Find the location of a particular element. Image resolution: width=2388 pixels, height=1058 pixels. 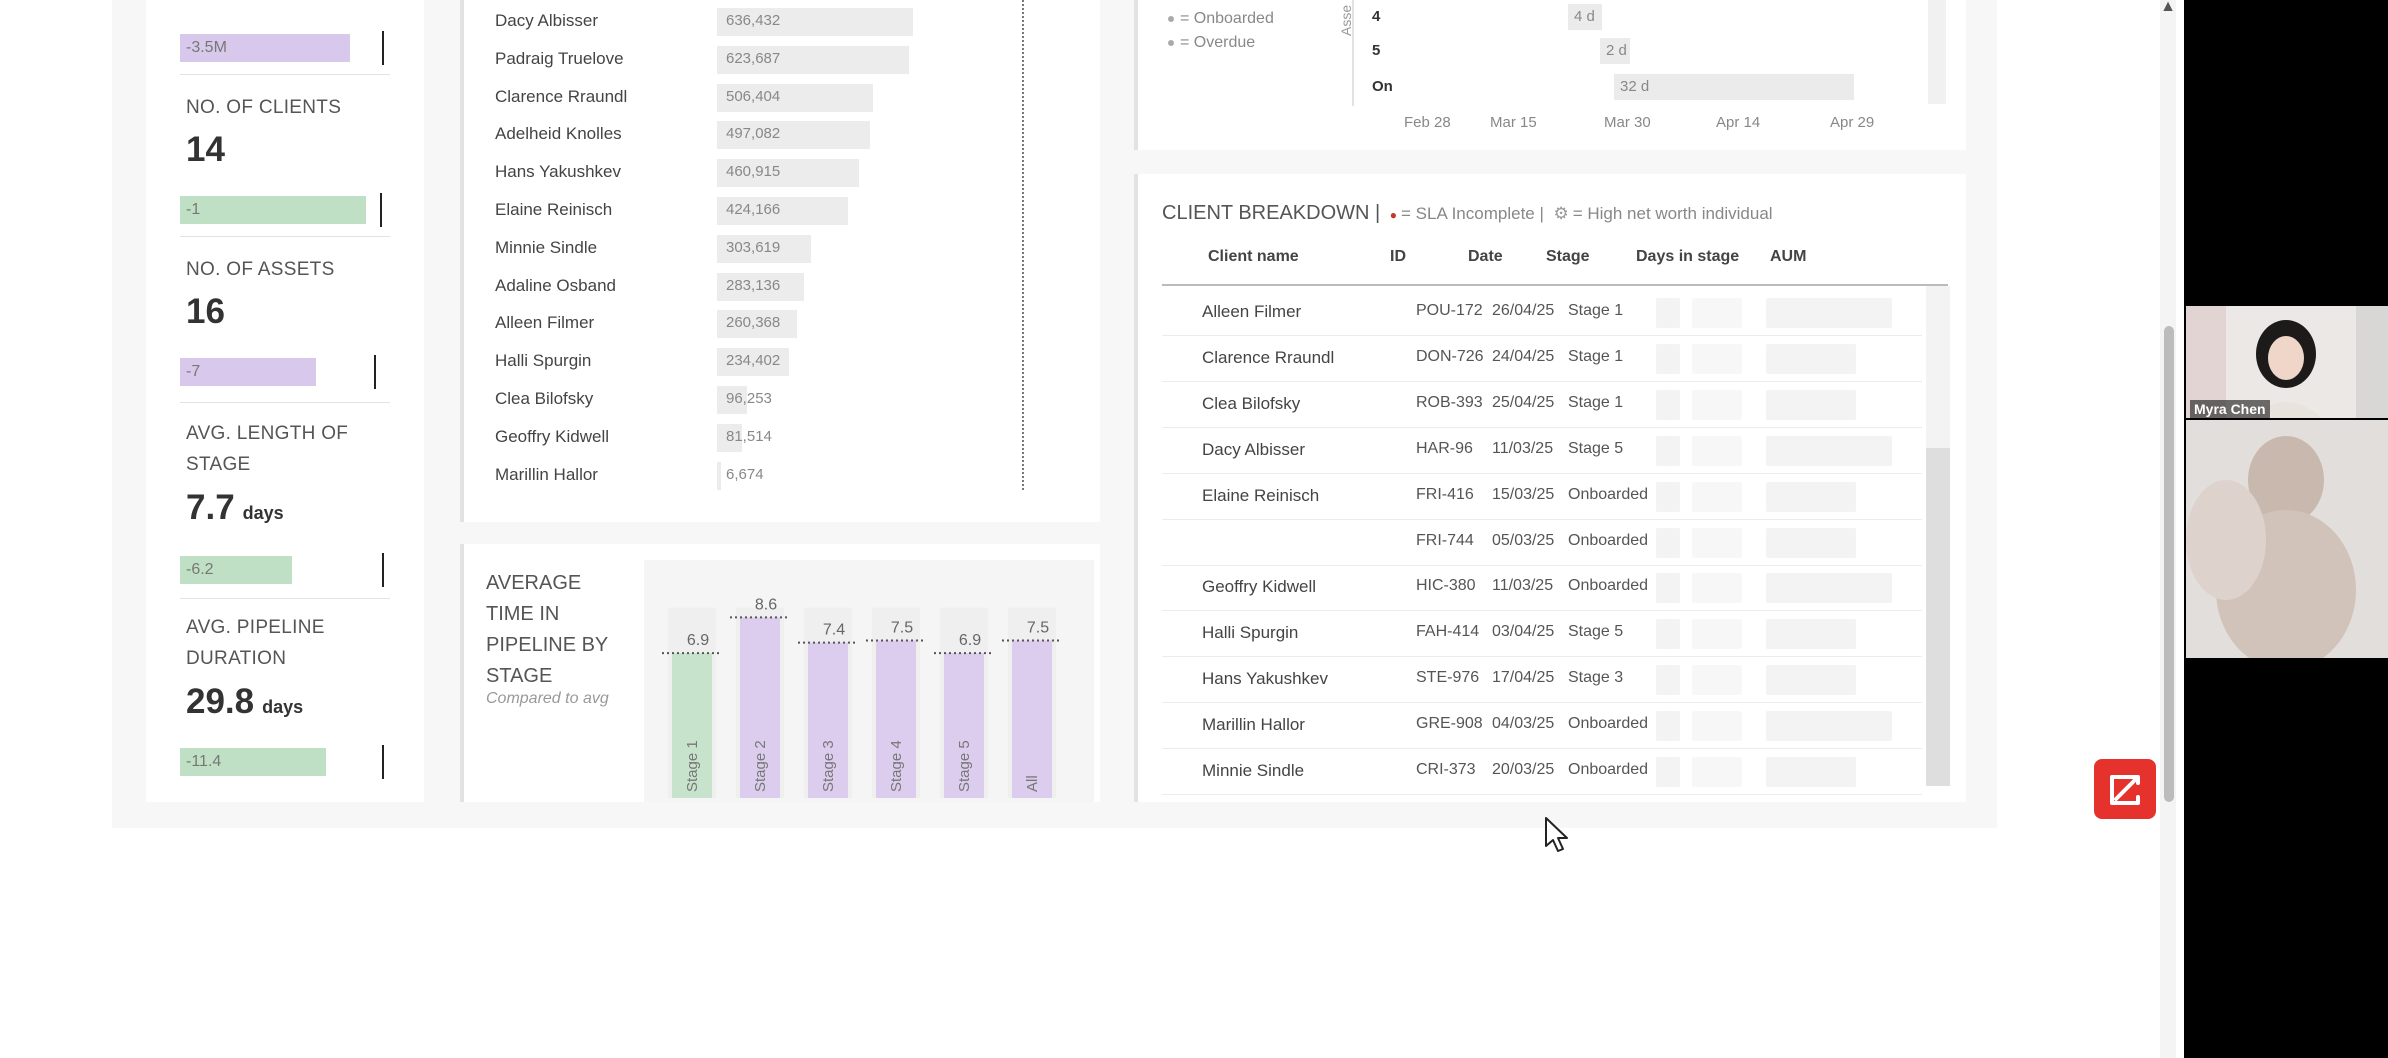

aum-row: Adaline Osband 283,136 is located at coordinates (764, 286).